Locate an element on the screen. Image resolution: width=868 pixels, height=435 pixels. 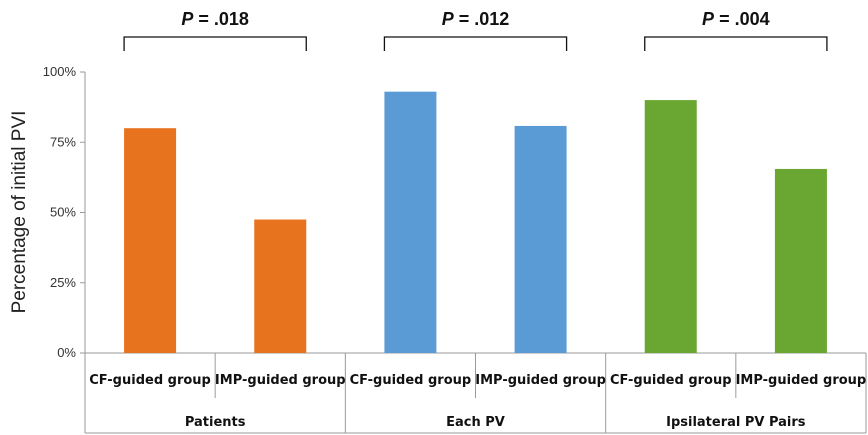
p-value-label: P = .004 is located at coordinates (736, 19).